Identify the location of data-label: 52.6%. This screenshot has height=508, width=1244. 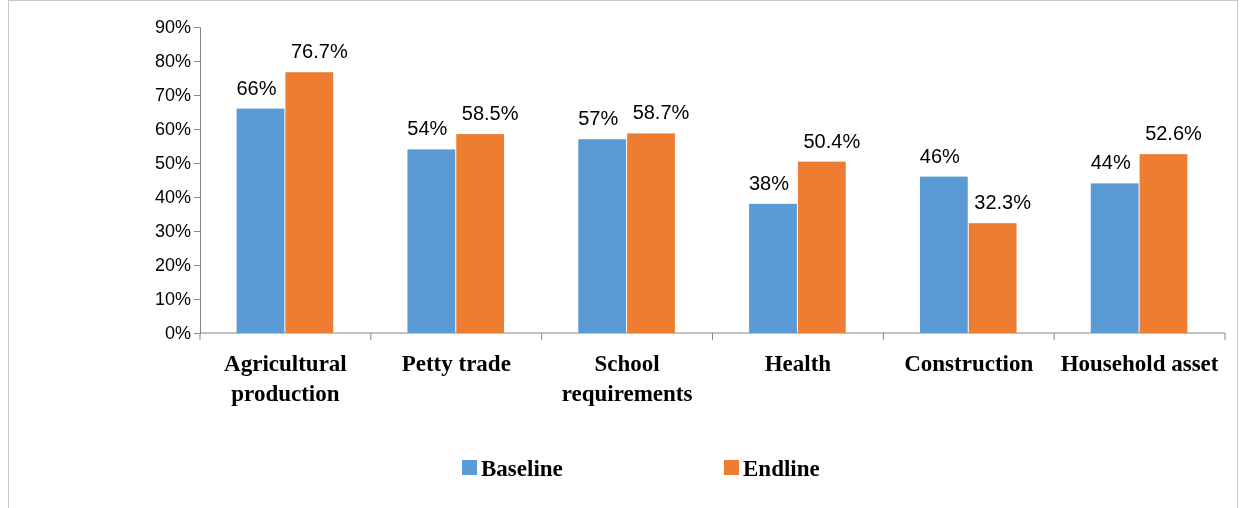
(1174, 133).